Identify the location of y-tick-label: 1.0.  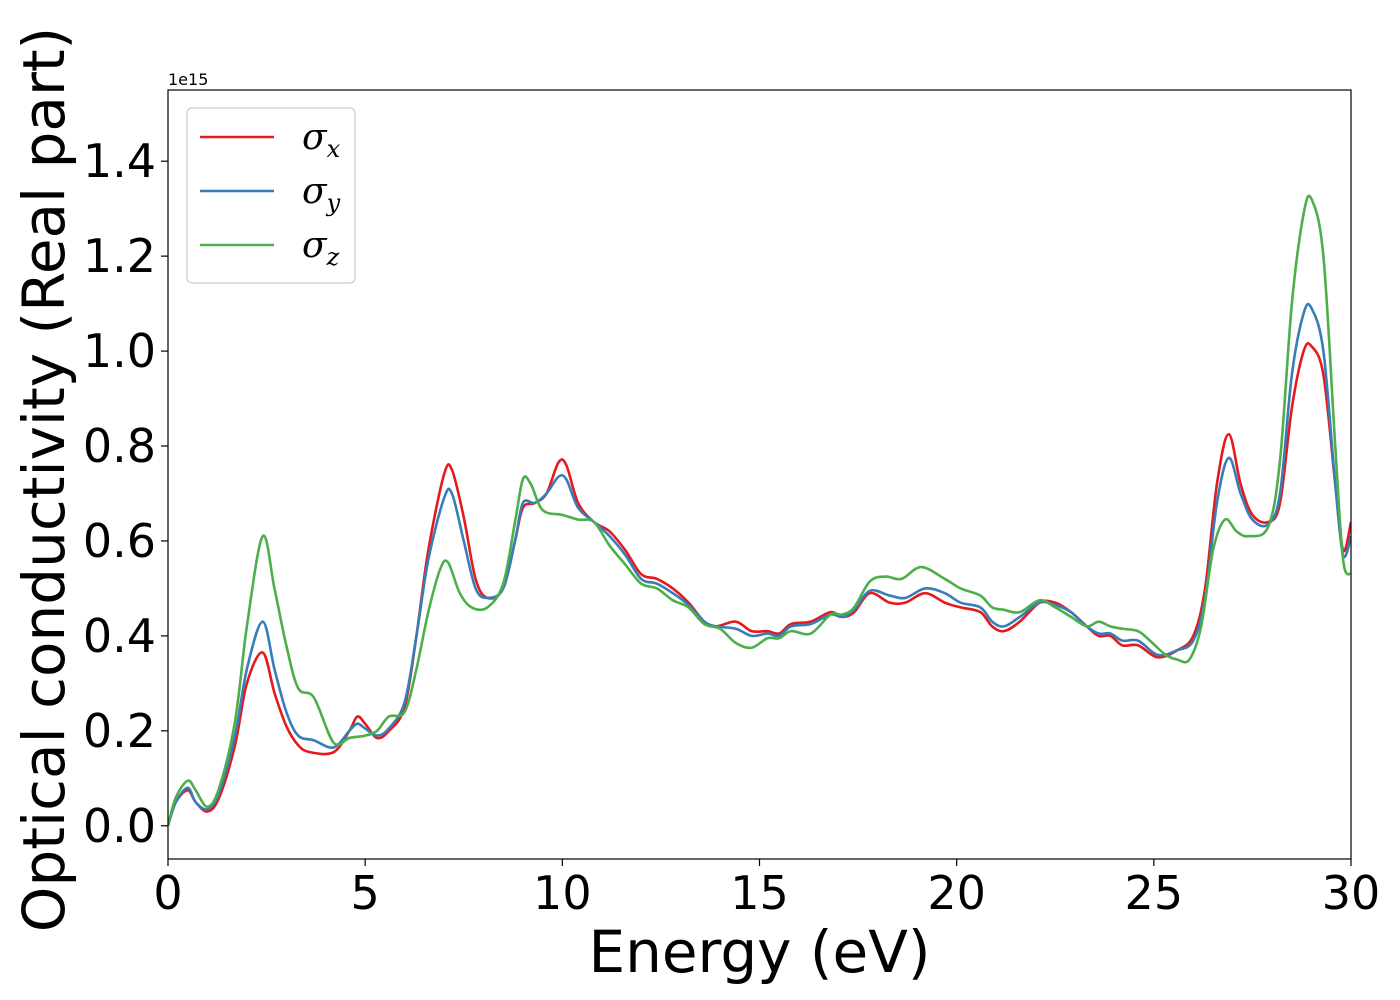
(119, 351).